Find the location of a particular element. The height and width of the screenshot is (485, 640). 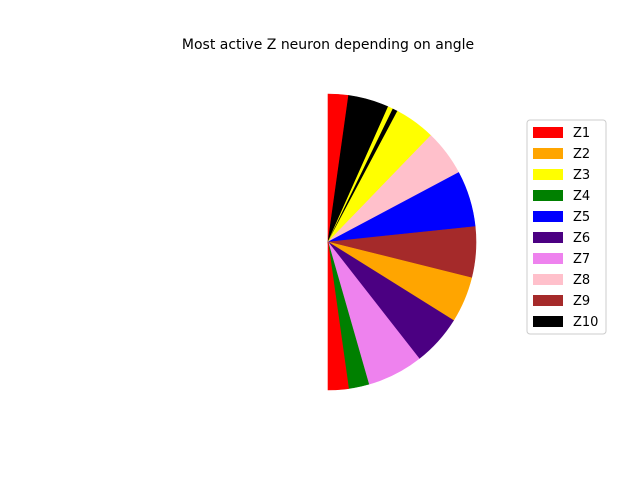

legend-label: Z10 is located at coordinates (585, 322).